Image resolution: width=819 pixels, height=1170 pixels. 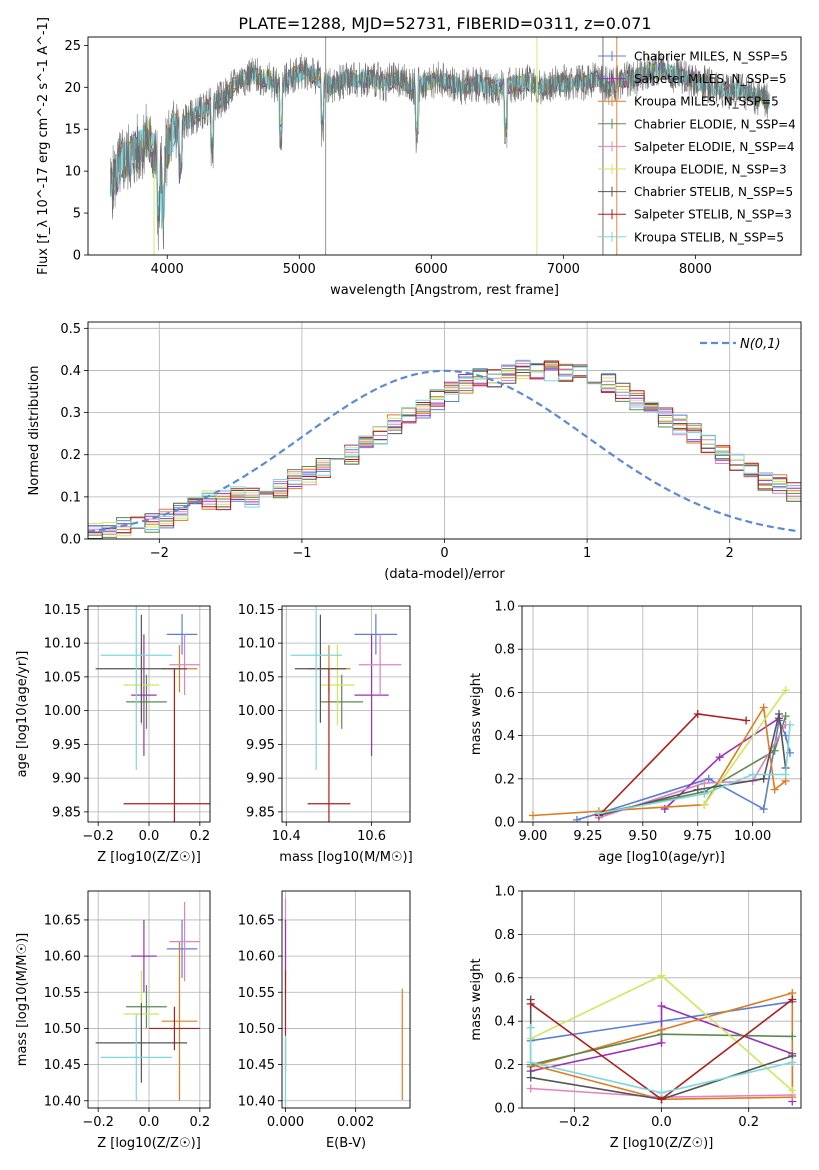 I want to click on y-tick-label: 5, so click(x=77, y=214).